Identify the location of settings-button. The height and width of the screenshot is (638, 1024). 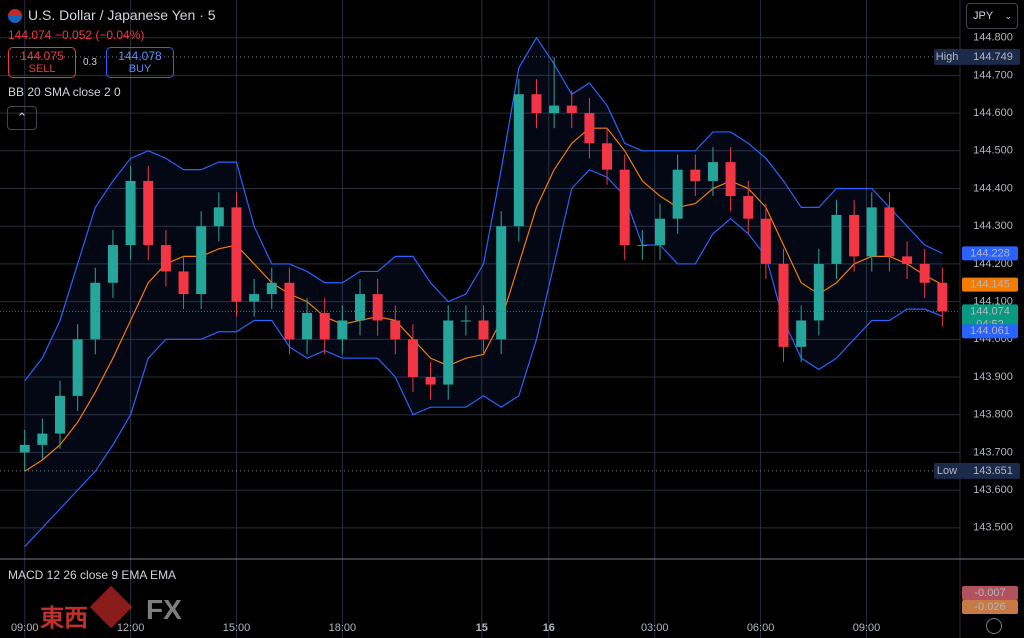
(994, 626).